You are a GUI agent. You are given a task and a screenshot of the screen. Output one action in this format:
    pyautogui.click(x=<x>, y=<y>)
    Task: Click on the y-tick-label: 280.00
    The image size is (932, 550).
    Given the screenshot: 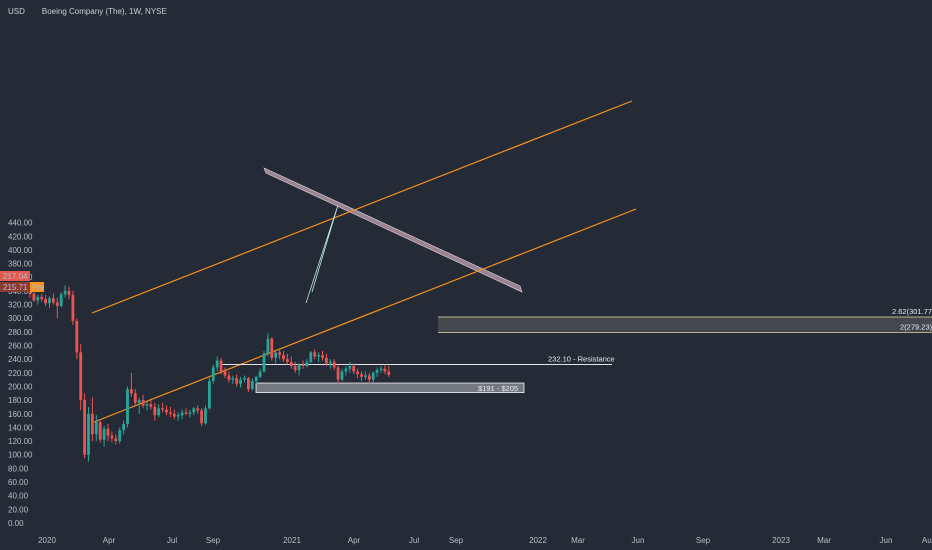 What is the action you would take?
    pyautogui.click(x=20, y=332)
    